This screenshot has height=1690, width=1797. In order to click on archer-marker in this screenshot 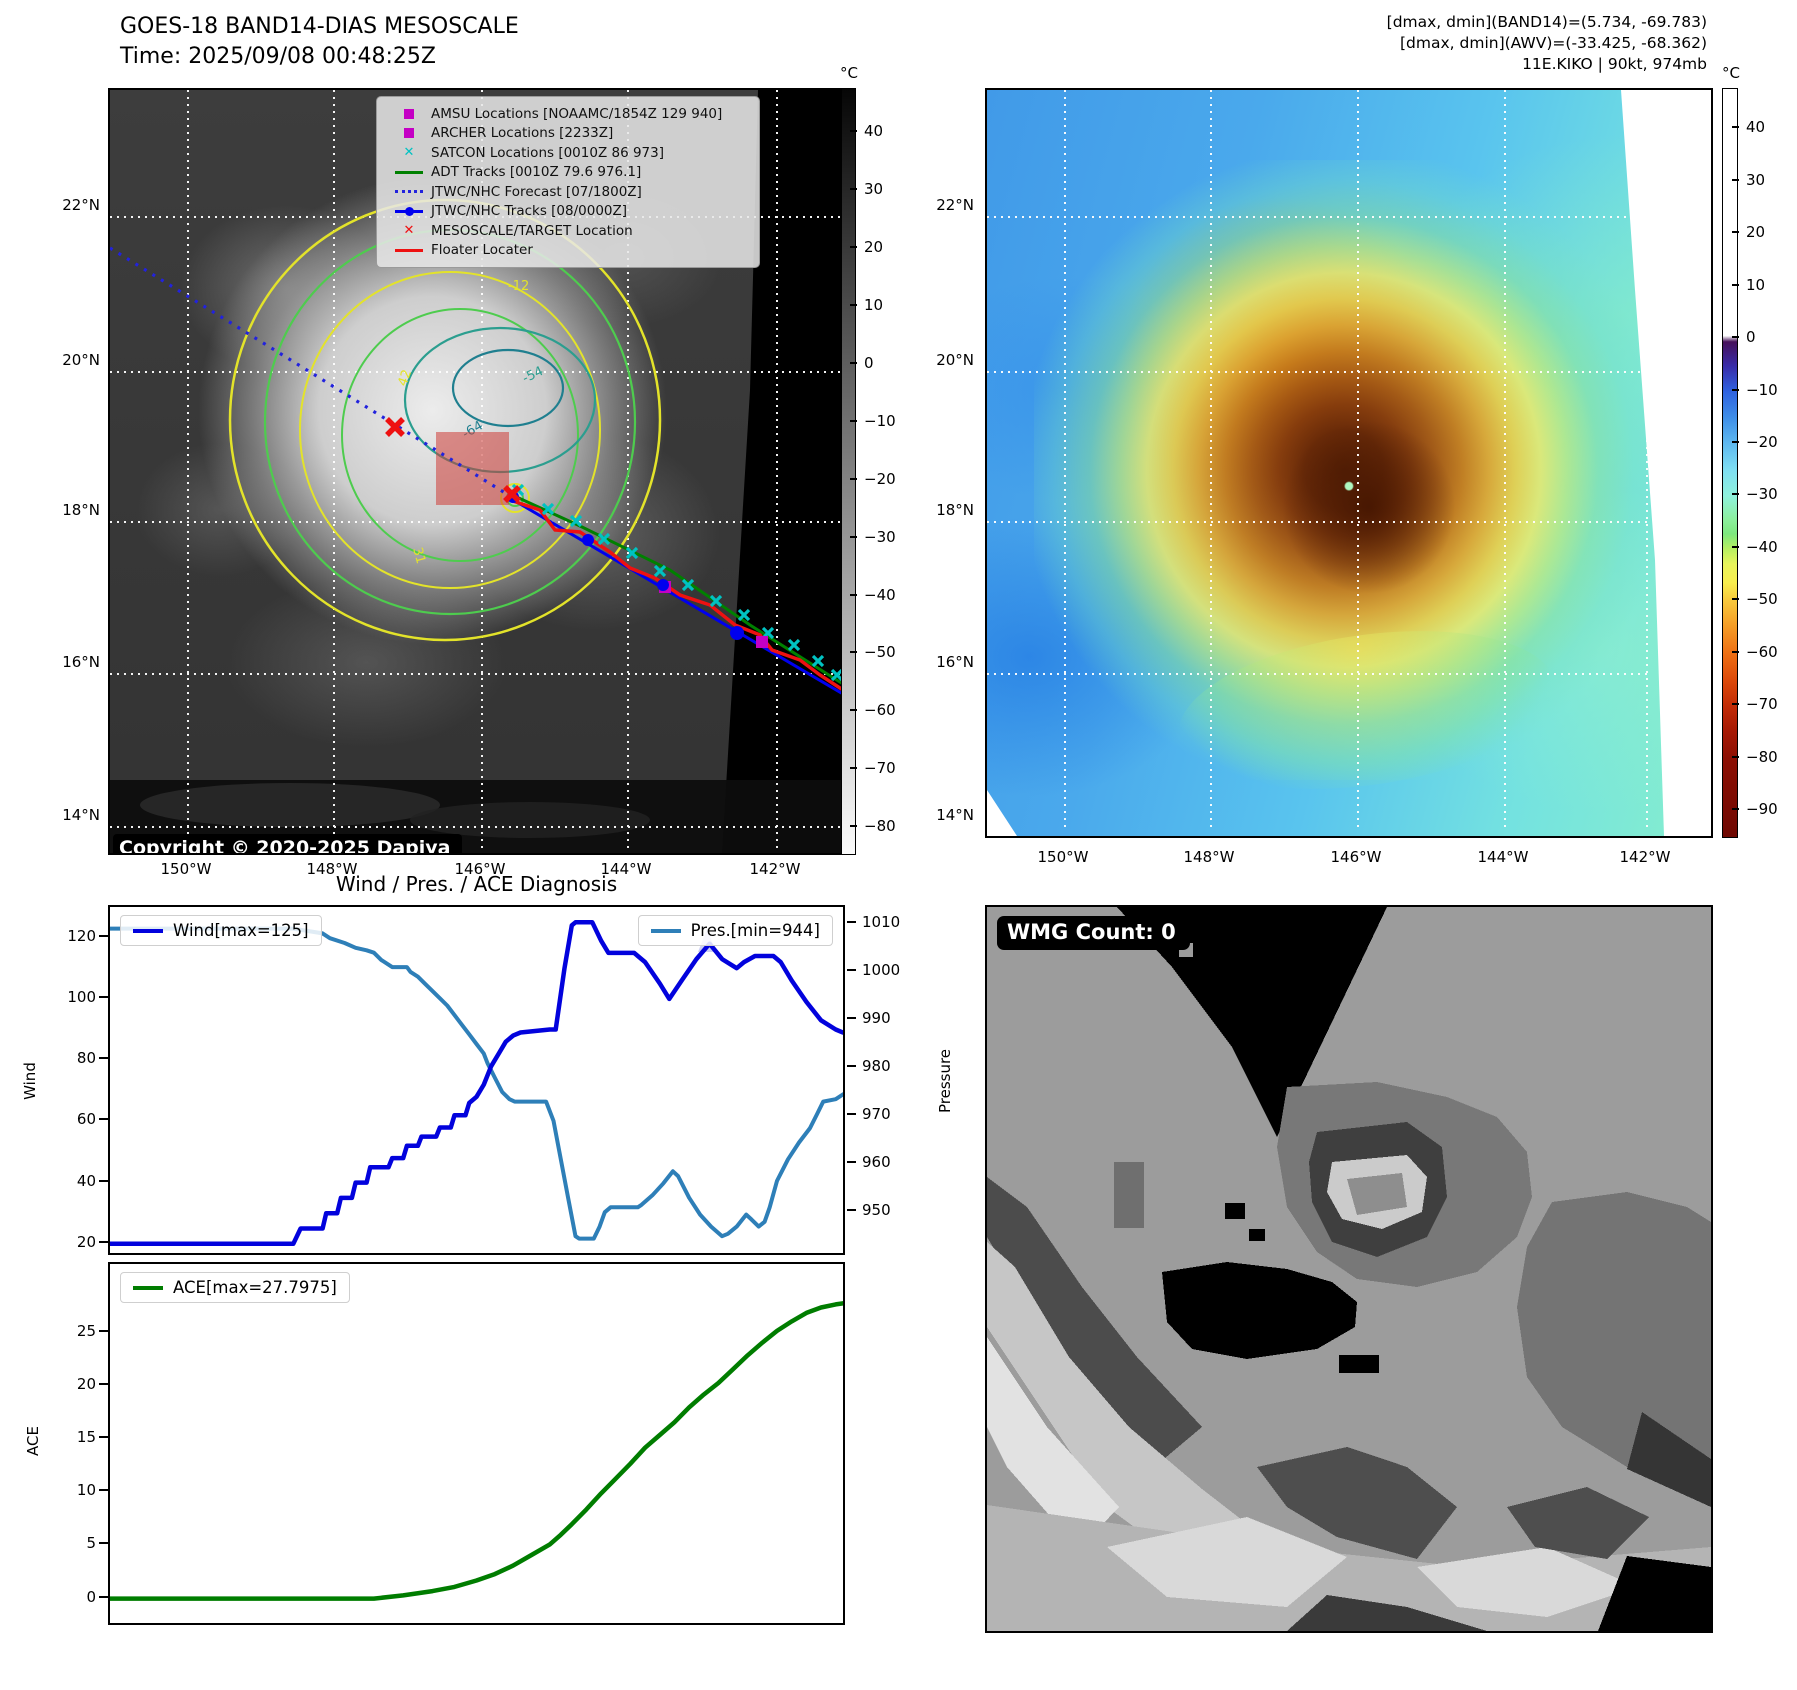, I will do `click(762, 642)`.